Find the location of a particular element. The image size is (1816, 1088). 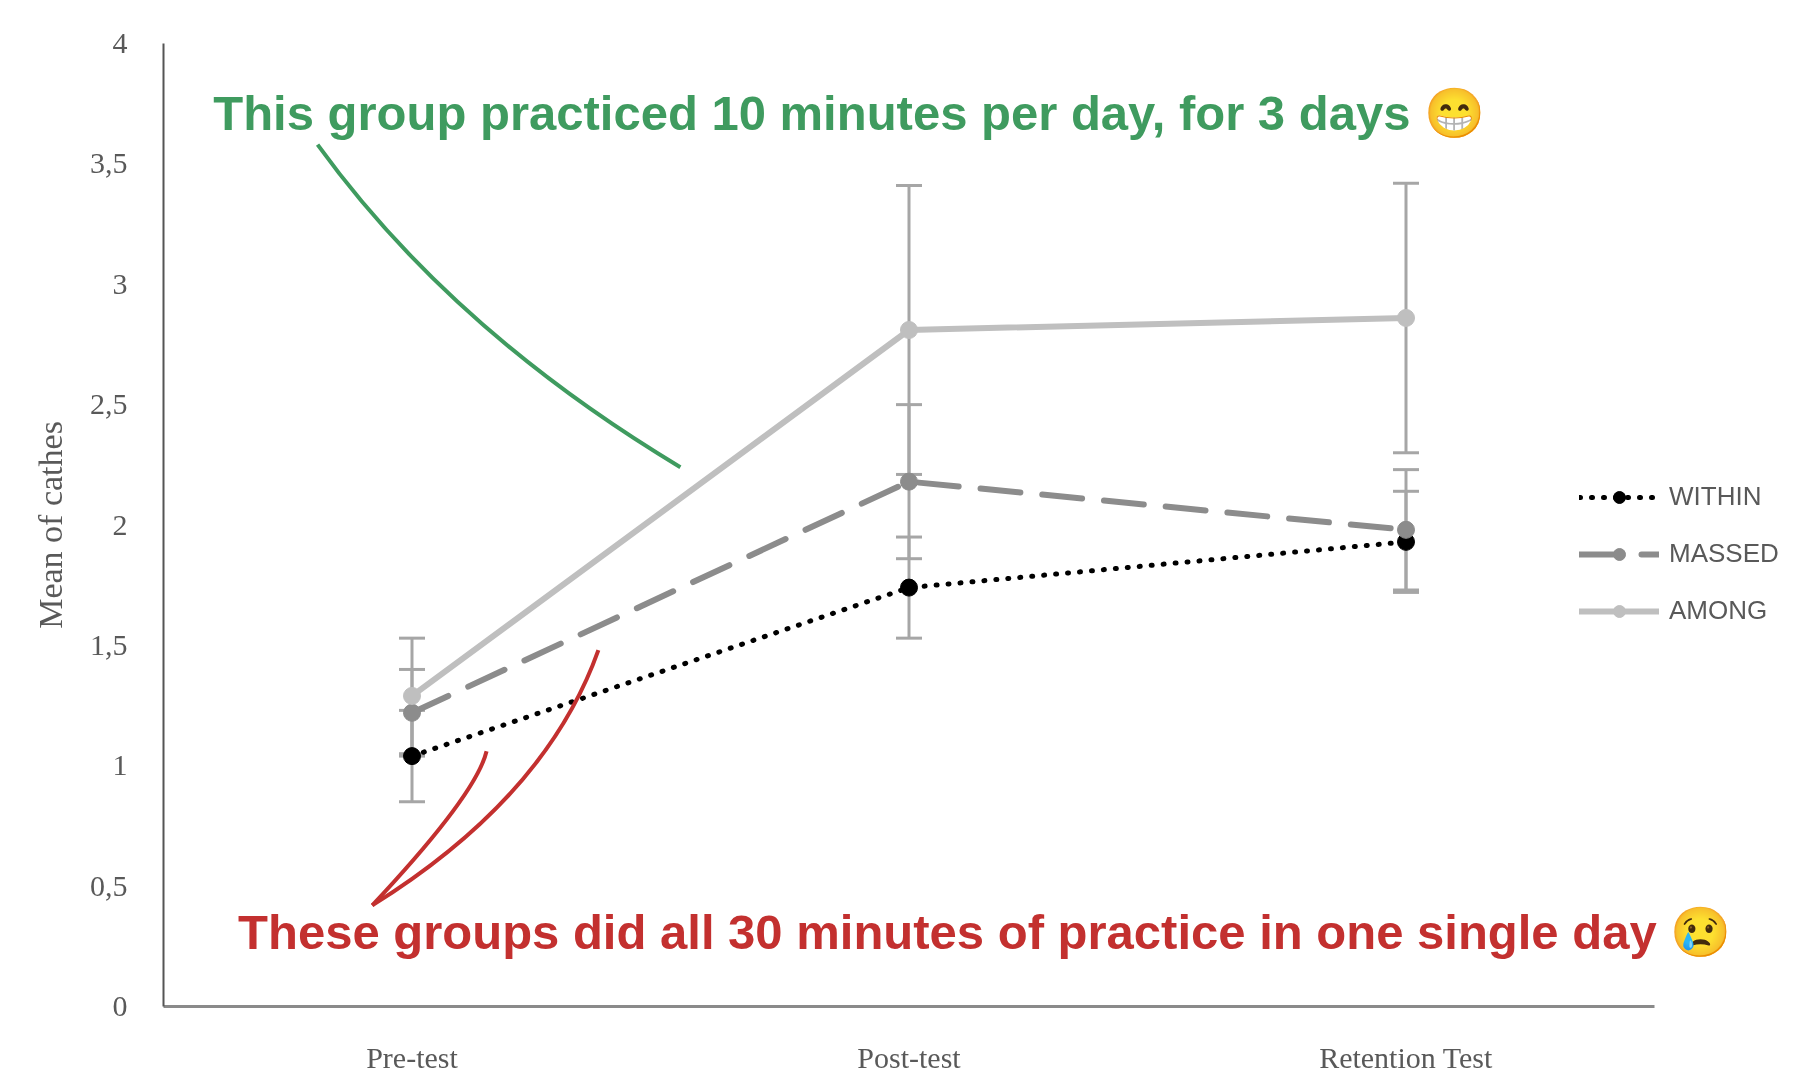

x-tick-label: Post-test is located at coordinates (909, 1057).